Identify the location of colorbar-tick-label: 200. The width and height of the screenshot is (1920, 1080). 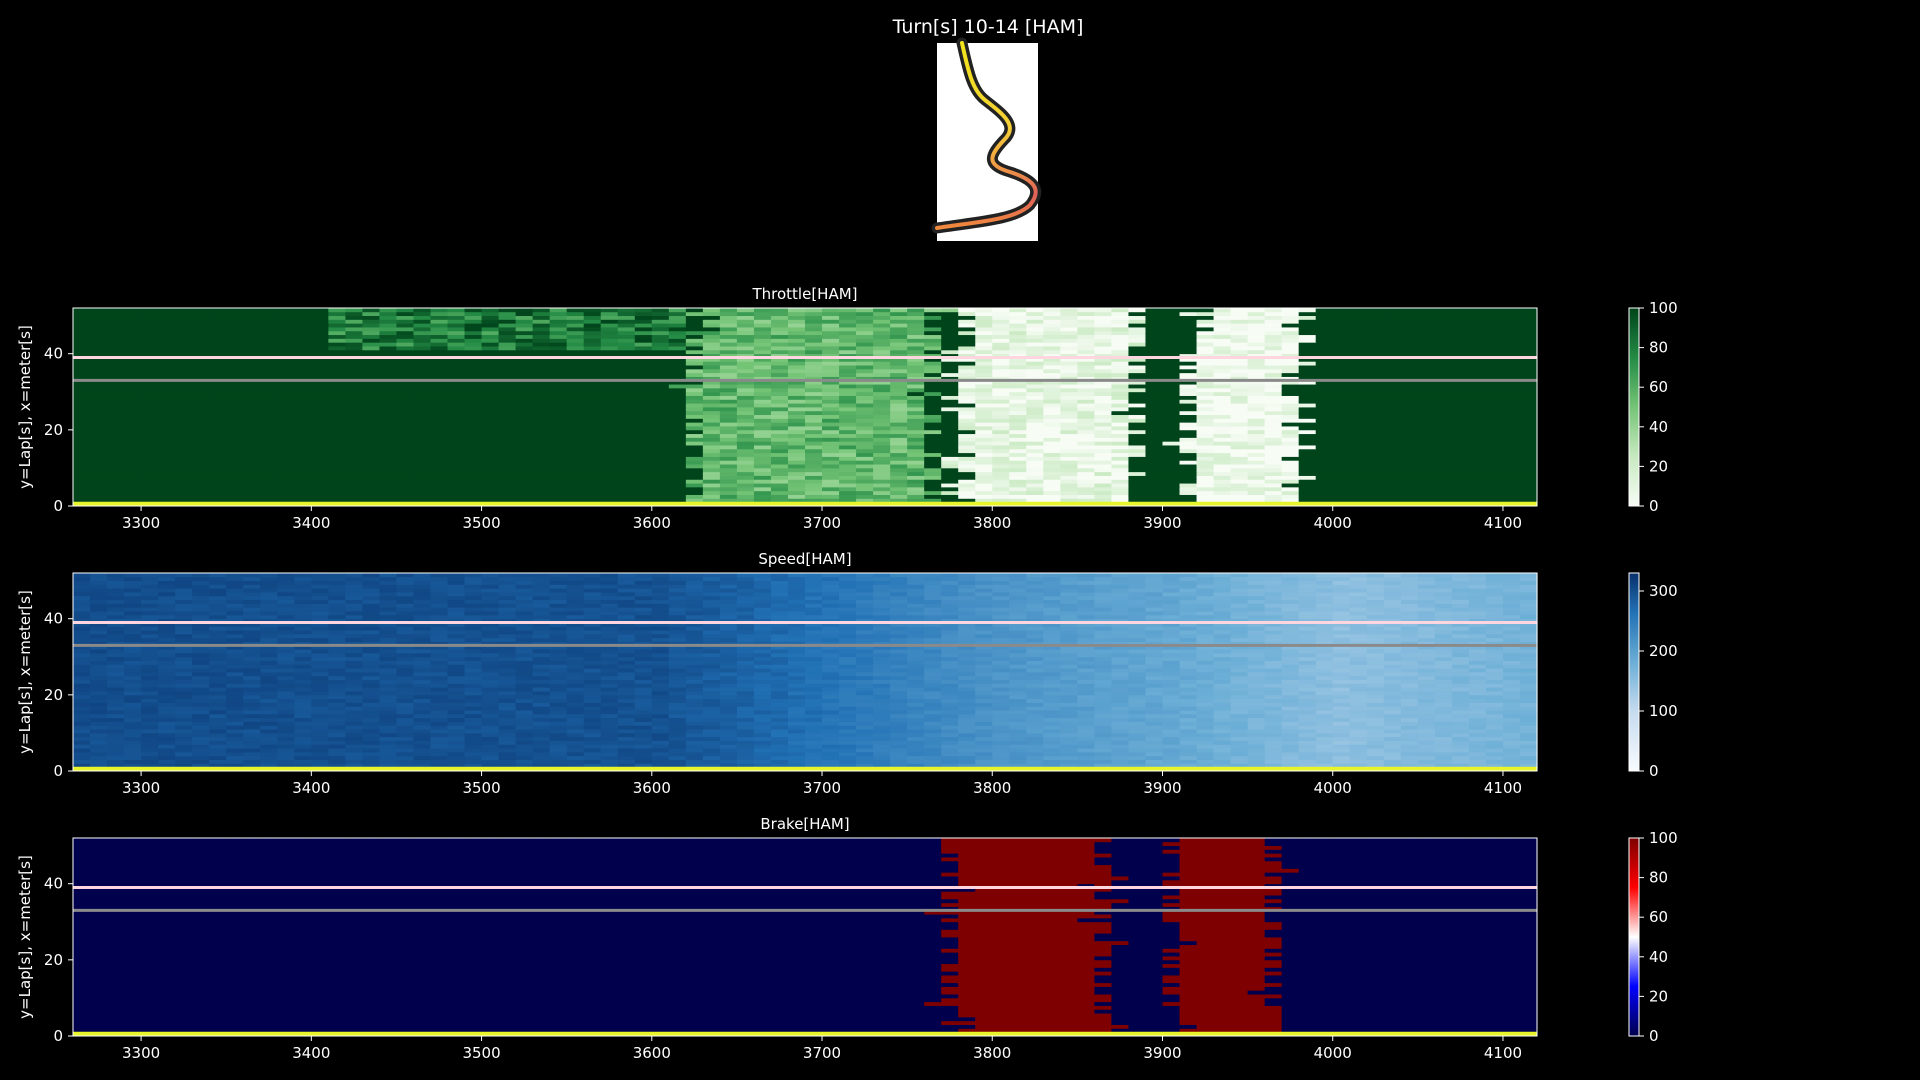
(1663, 651).